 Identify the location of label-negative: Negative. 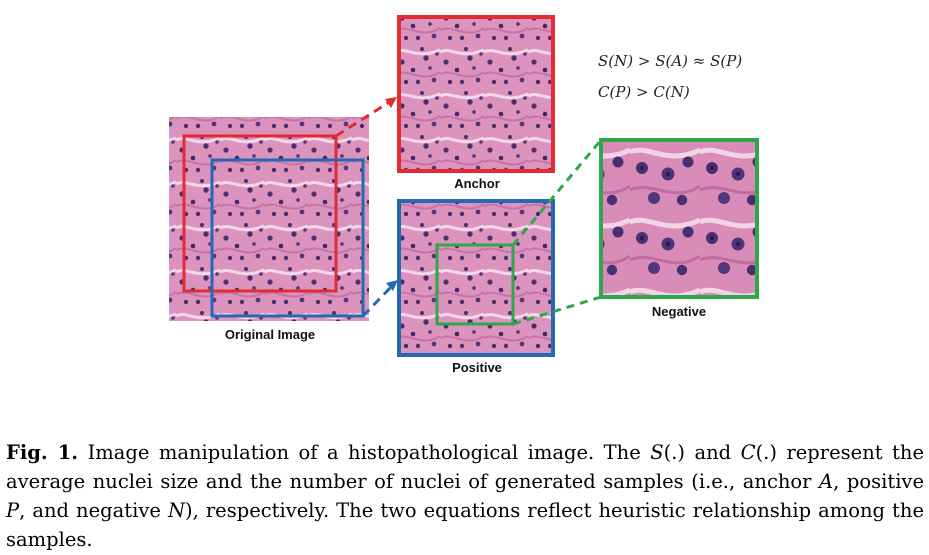
(679, 311).